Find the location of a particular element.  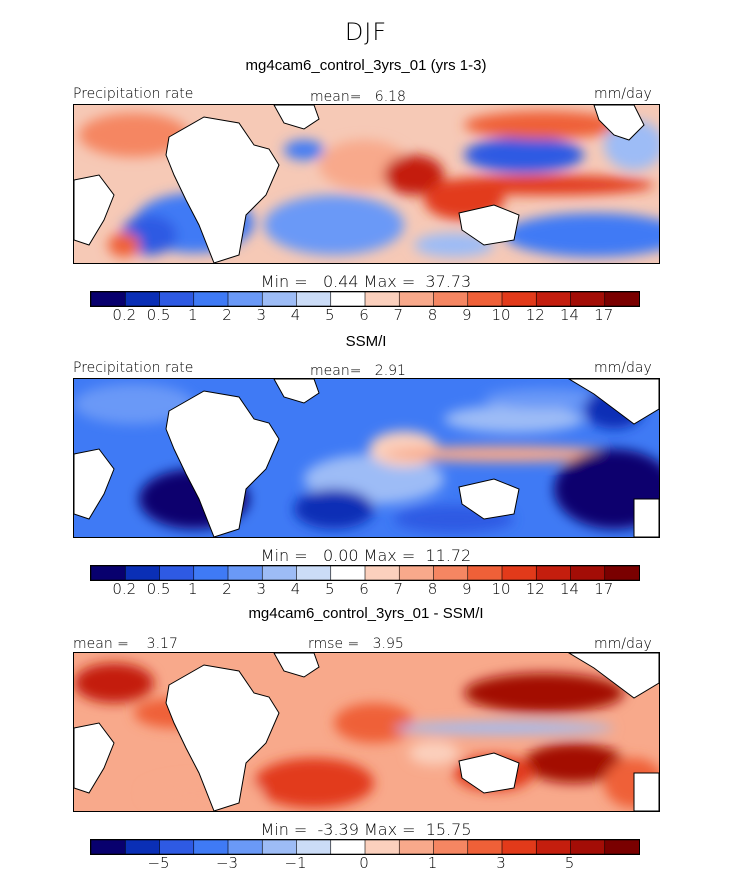

panel-3-min-max: Min = -3.39 Max = 15.75 is located at coordinates (366, 829).